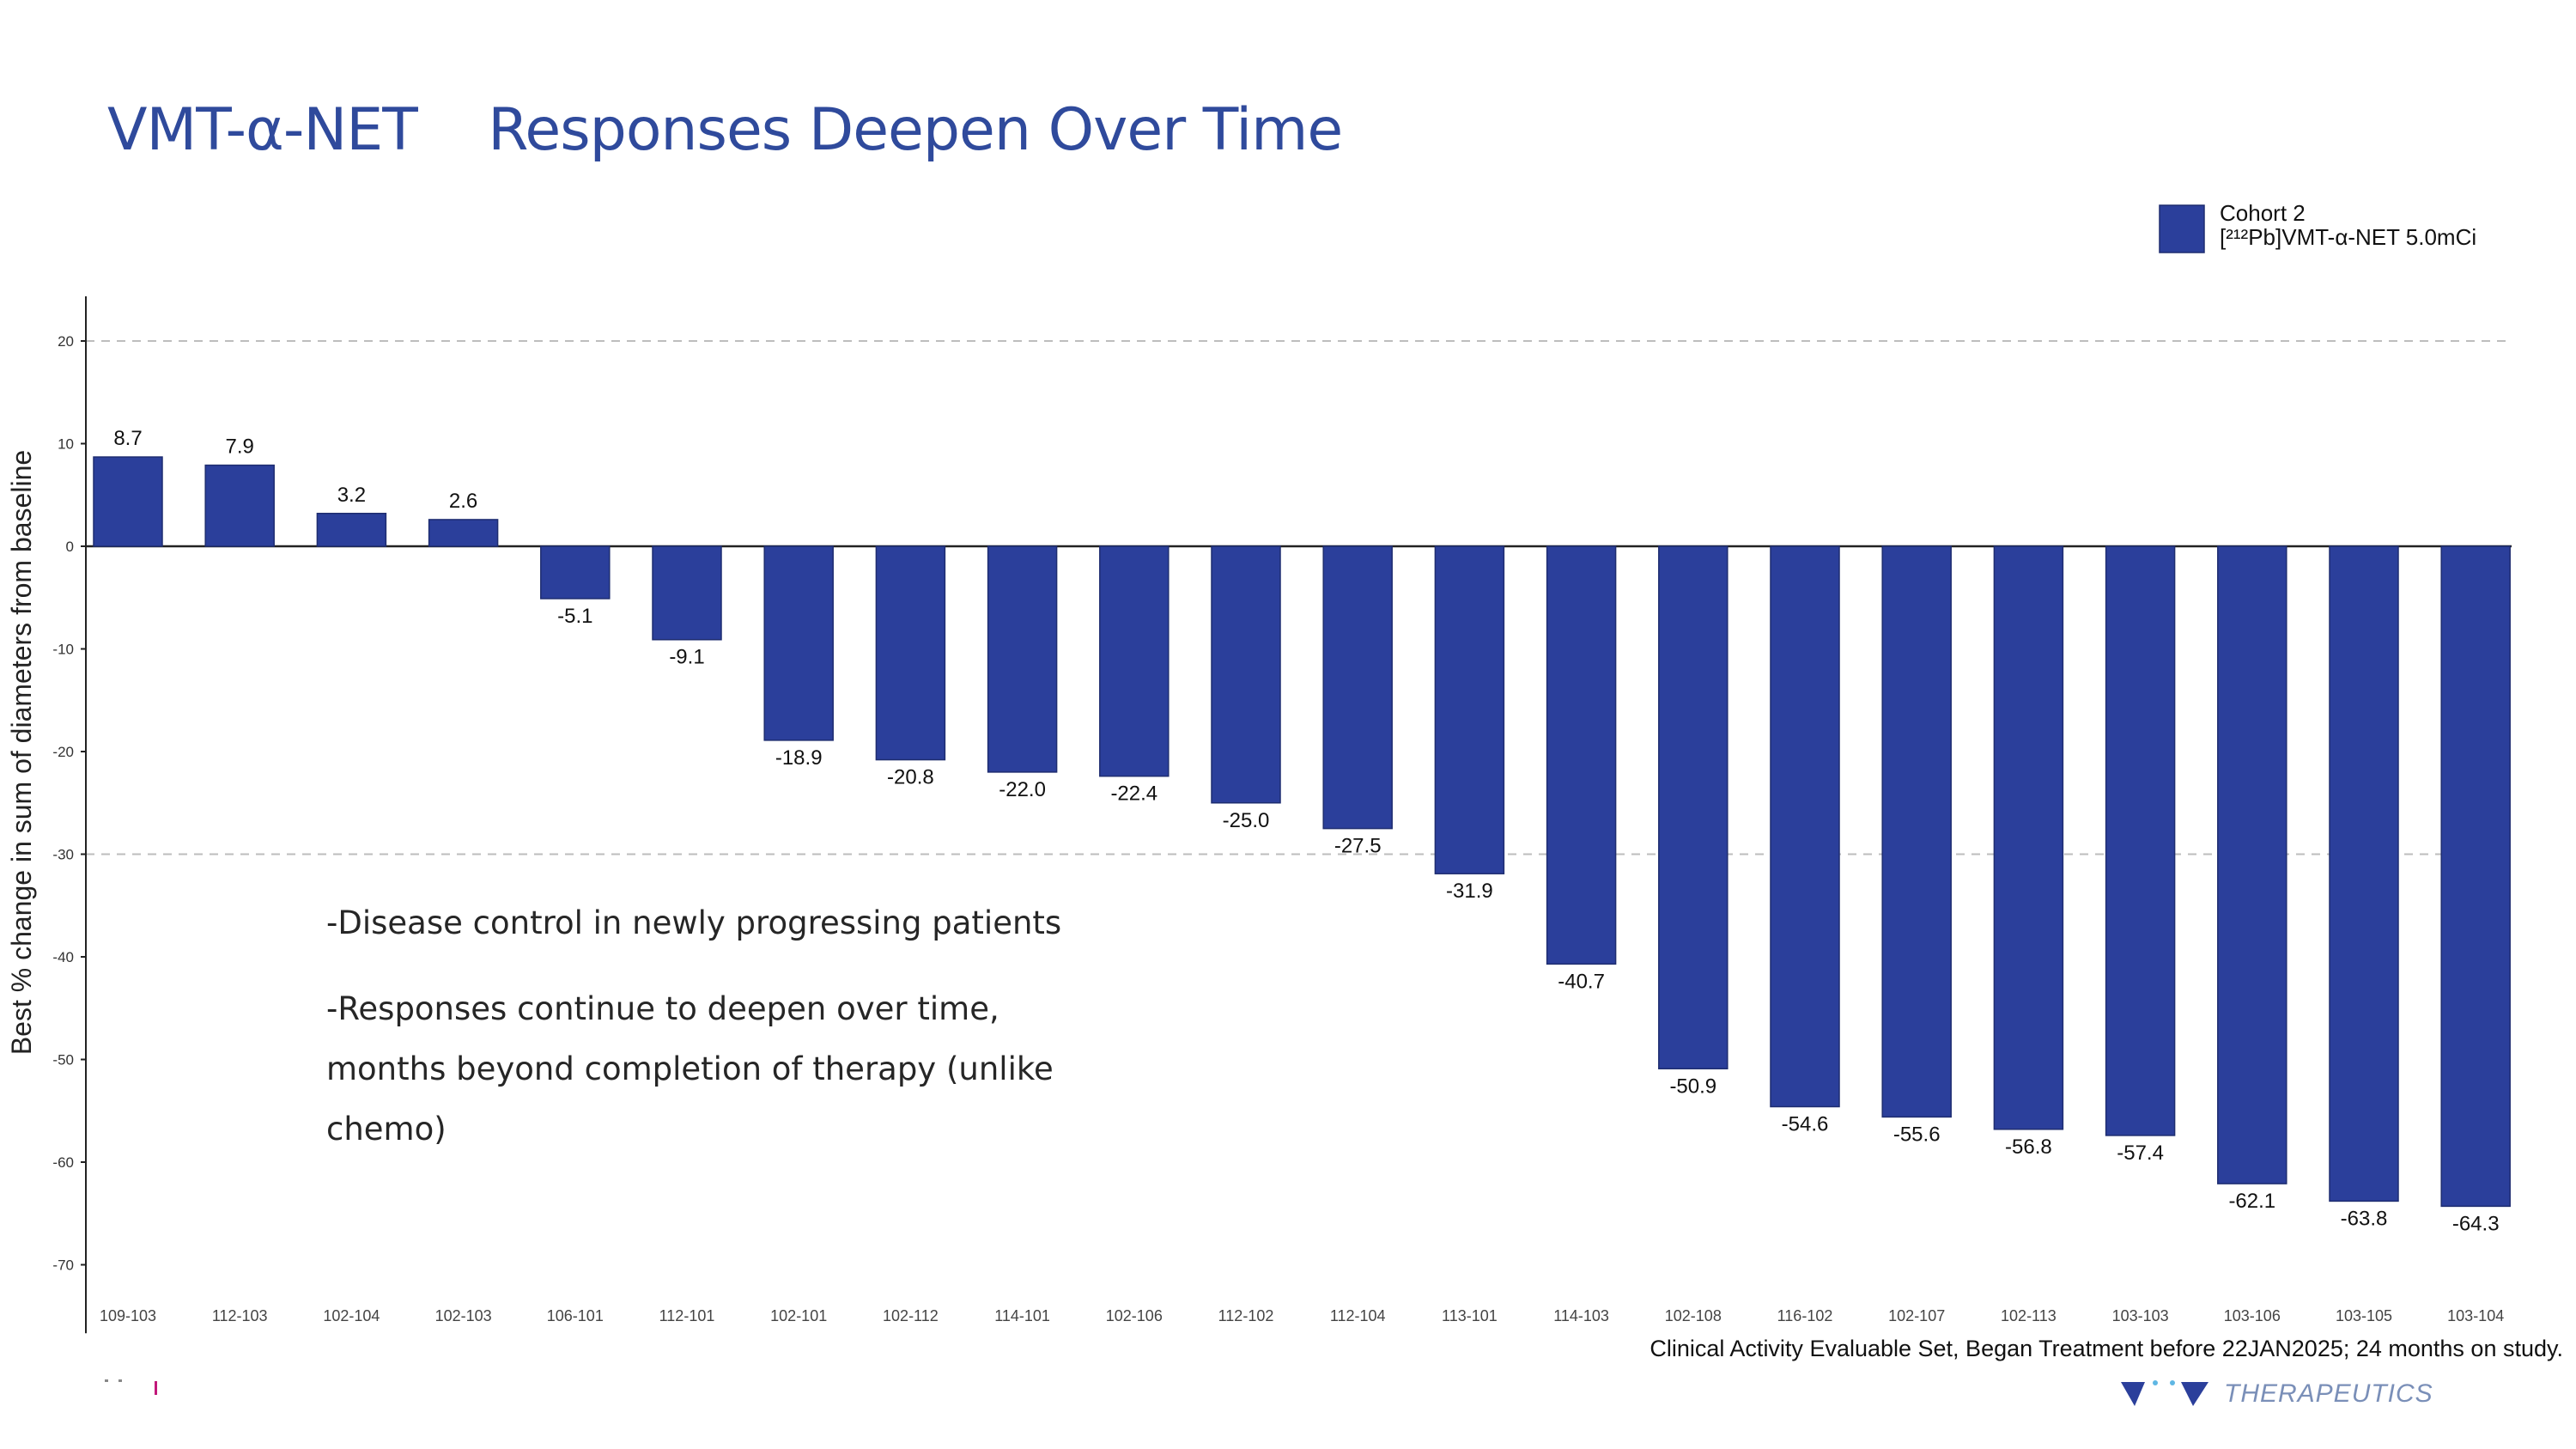 The height and width of the screenshot is (1449, 2576). What do you see at coordinates (576, 1315) in the screenshot?
I see `x-tick-label-106-101: 106-101` at bounding box center [576, 1315].